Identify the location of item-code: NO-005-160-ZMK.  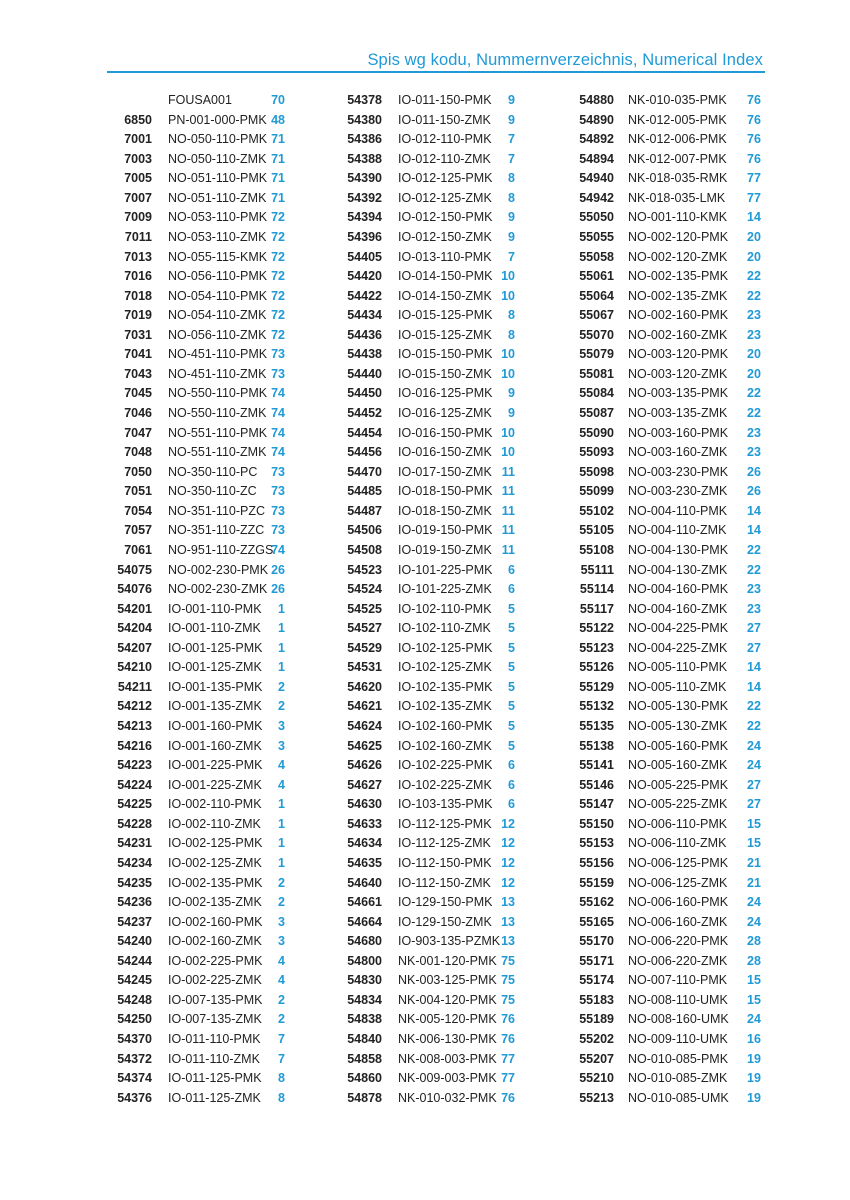
(678, 765).